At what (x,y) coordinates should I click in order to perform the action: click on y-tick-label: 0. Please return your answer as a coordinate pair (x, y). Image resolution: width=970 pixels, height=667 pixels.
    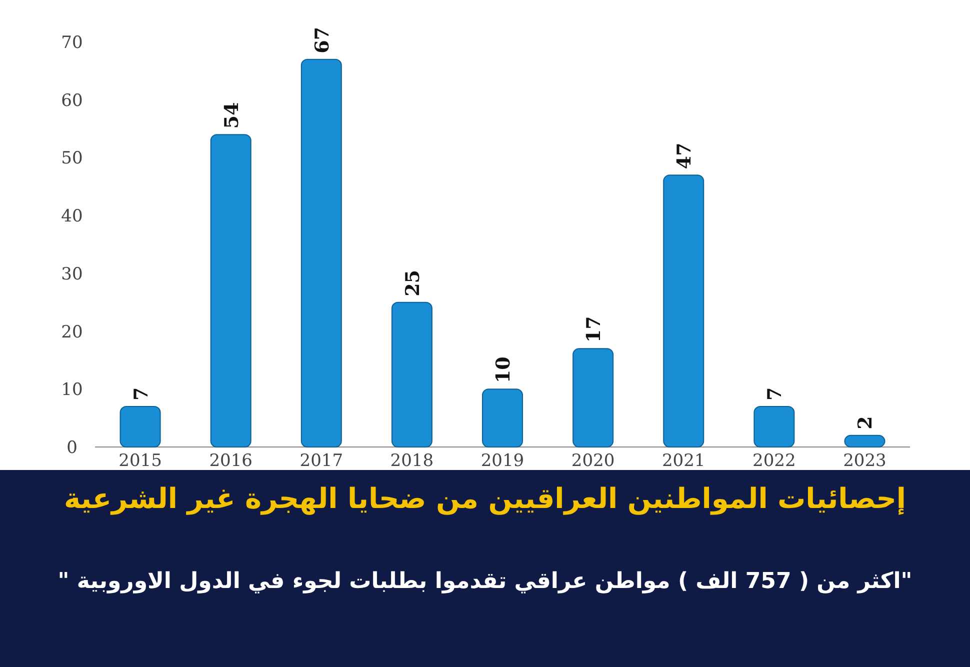
    Looking at the image, I should click on (72, 448).